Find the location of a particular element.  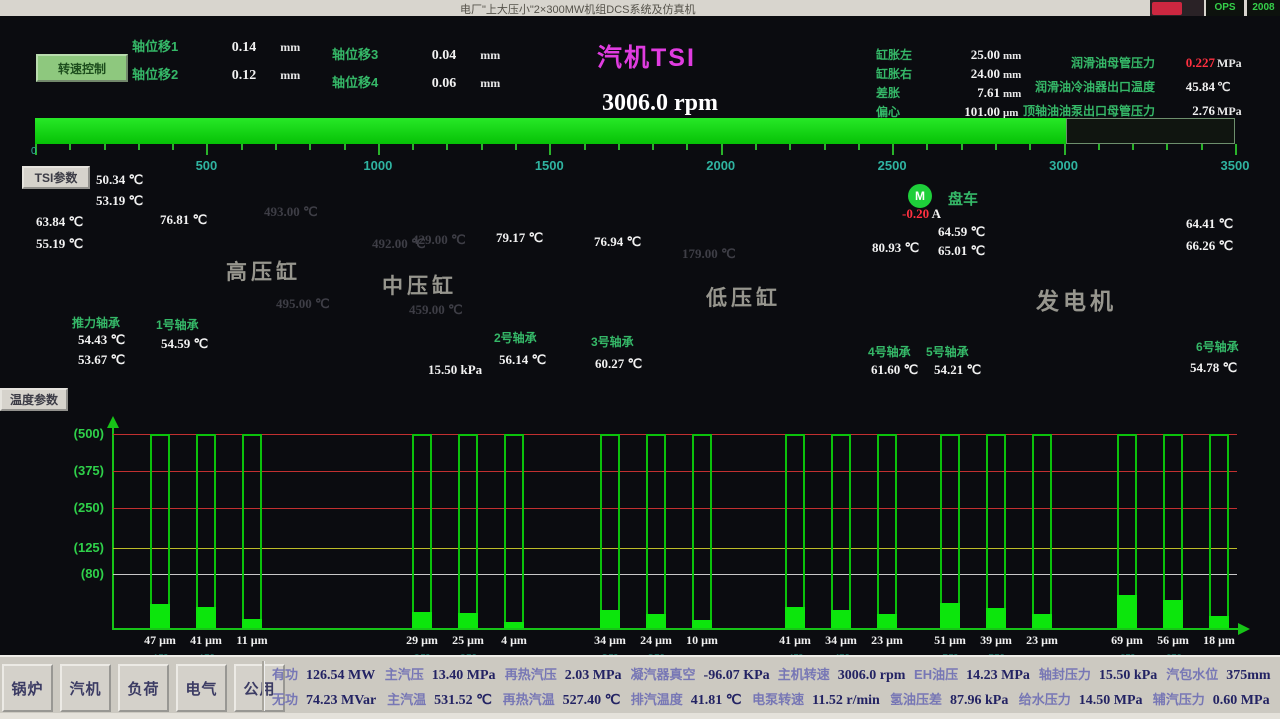

footer-tab-汽机: 汽机 is located at coordinates (85, 688).